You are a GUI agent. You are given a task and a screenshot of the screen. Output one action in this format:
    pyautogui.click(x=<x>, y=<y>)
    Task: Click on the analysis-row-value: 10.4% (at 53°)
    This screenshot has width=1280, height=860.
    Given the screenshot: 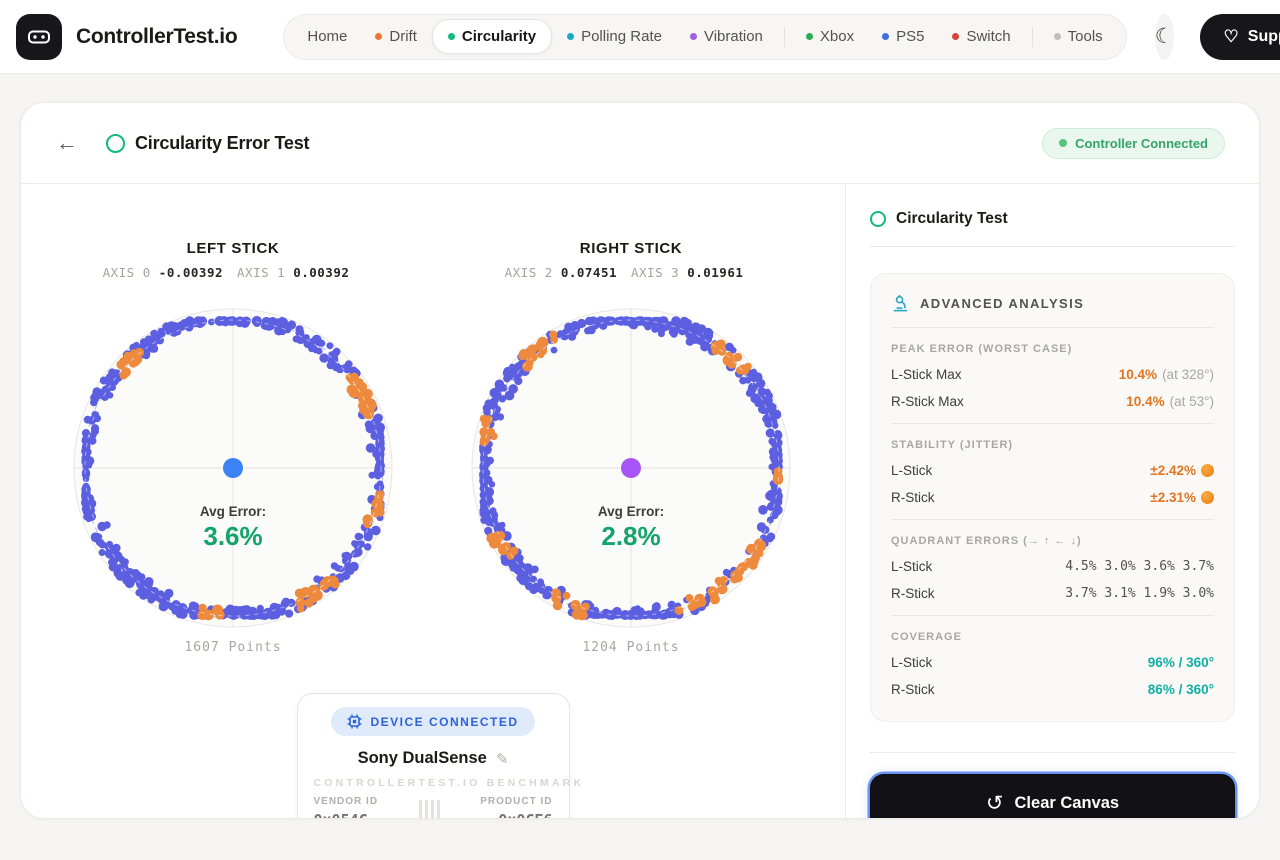 What is the action you would take?
    pyautogui.click(x=1170, y=401)
    